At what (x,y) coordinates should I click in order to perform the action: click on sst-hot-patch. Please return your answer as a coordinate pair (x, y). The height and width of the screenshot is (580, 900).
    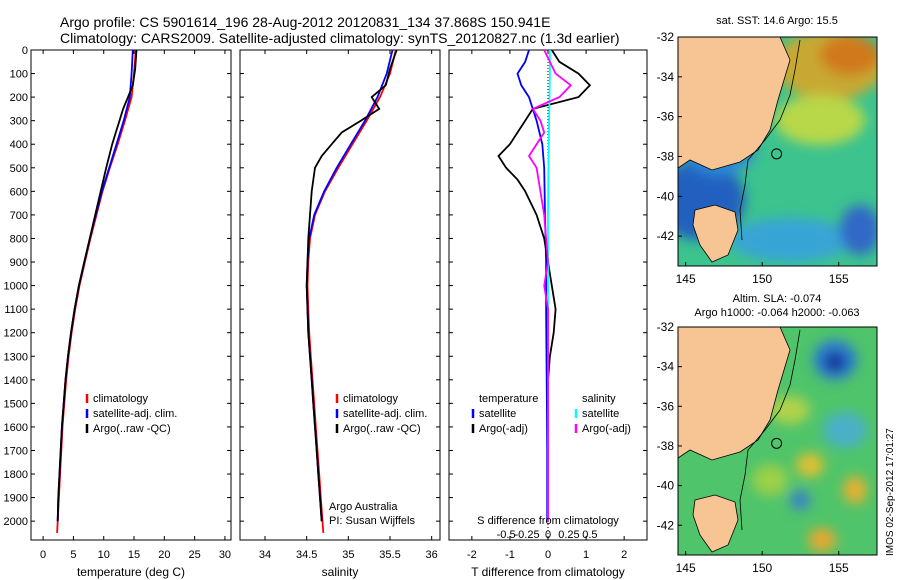
    Looking at the image, I should click on (848, 56).